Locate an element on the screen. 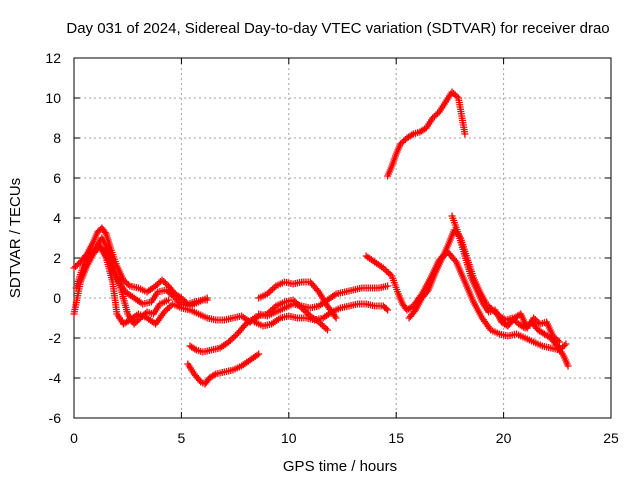 The width and height of the screenshot is (640, 480). x-tick-label: 10 is located at coordinates (289, 438).